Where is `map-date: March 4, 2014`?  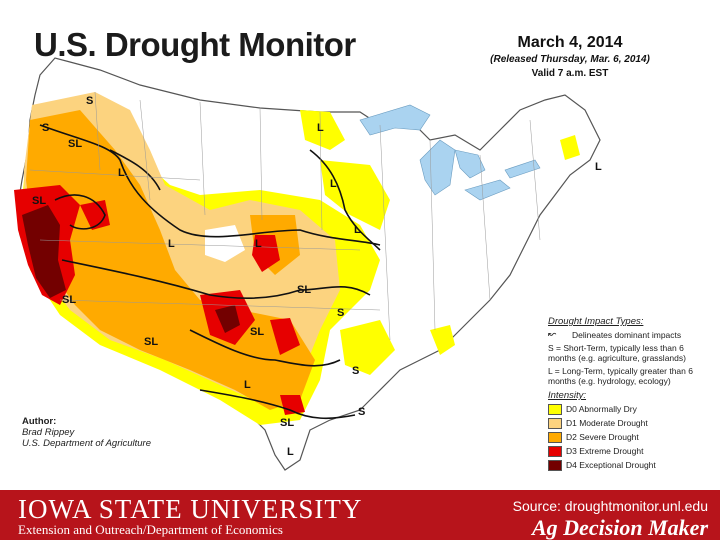 map-date: March 4, 2014 is located at coordinates (570, 42).